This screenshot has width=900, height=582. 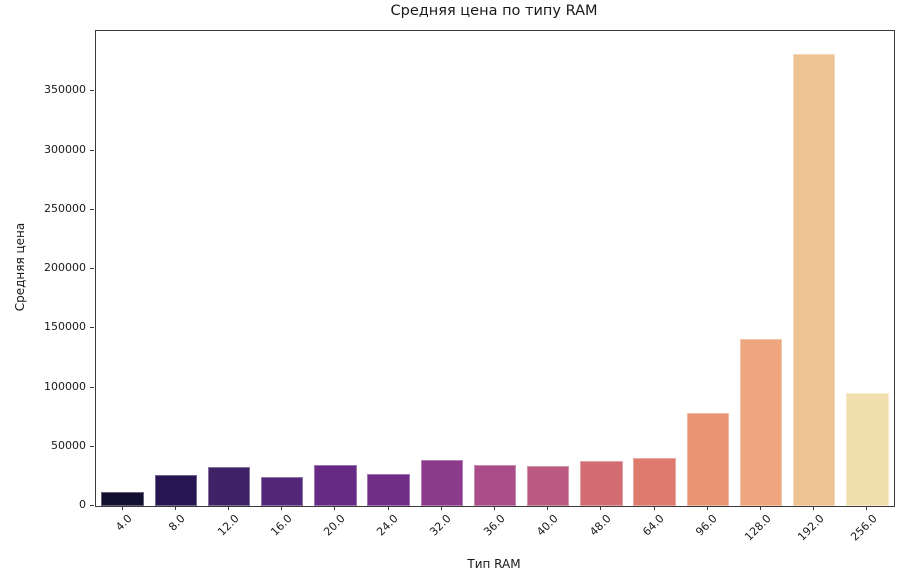 I want to click on y-tick-label: 50000, so click(x=68, y=445).